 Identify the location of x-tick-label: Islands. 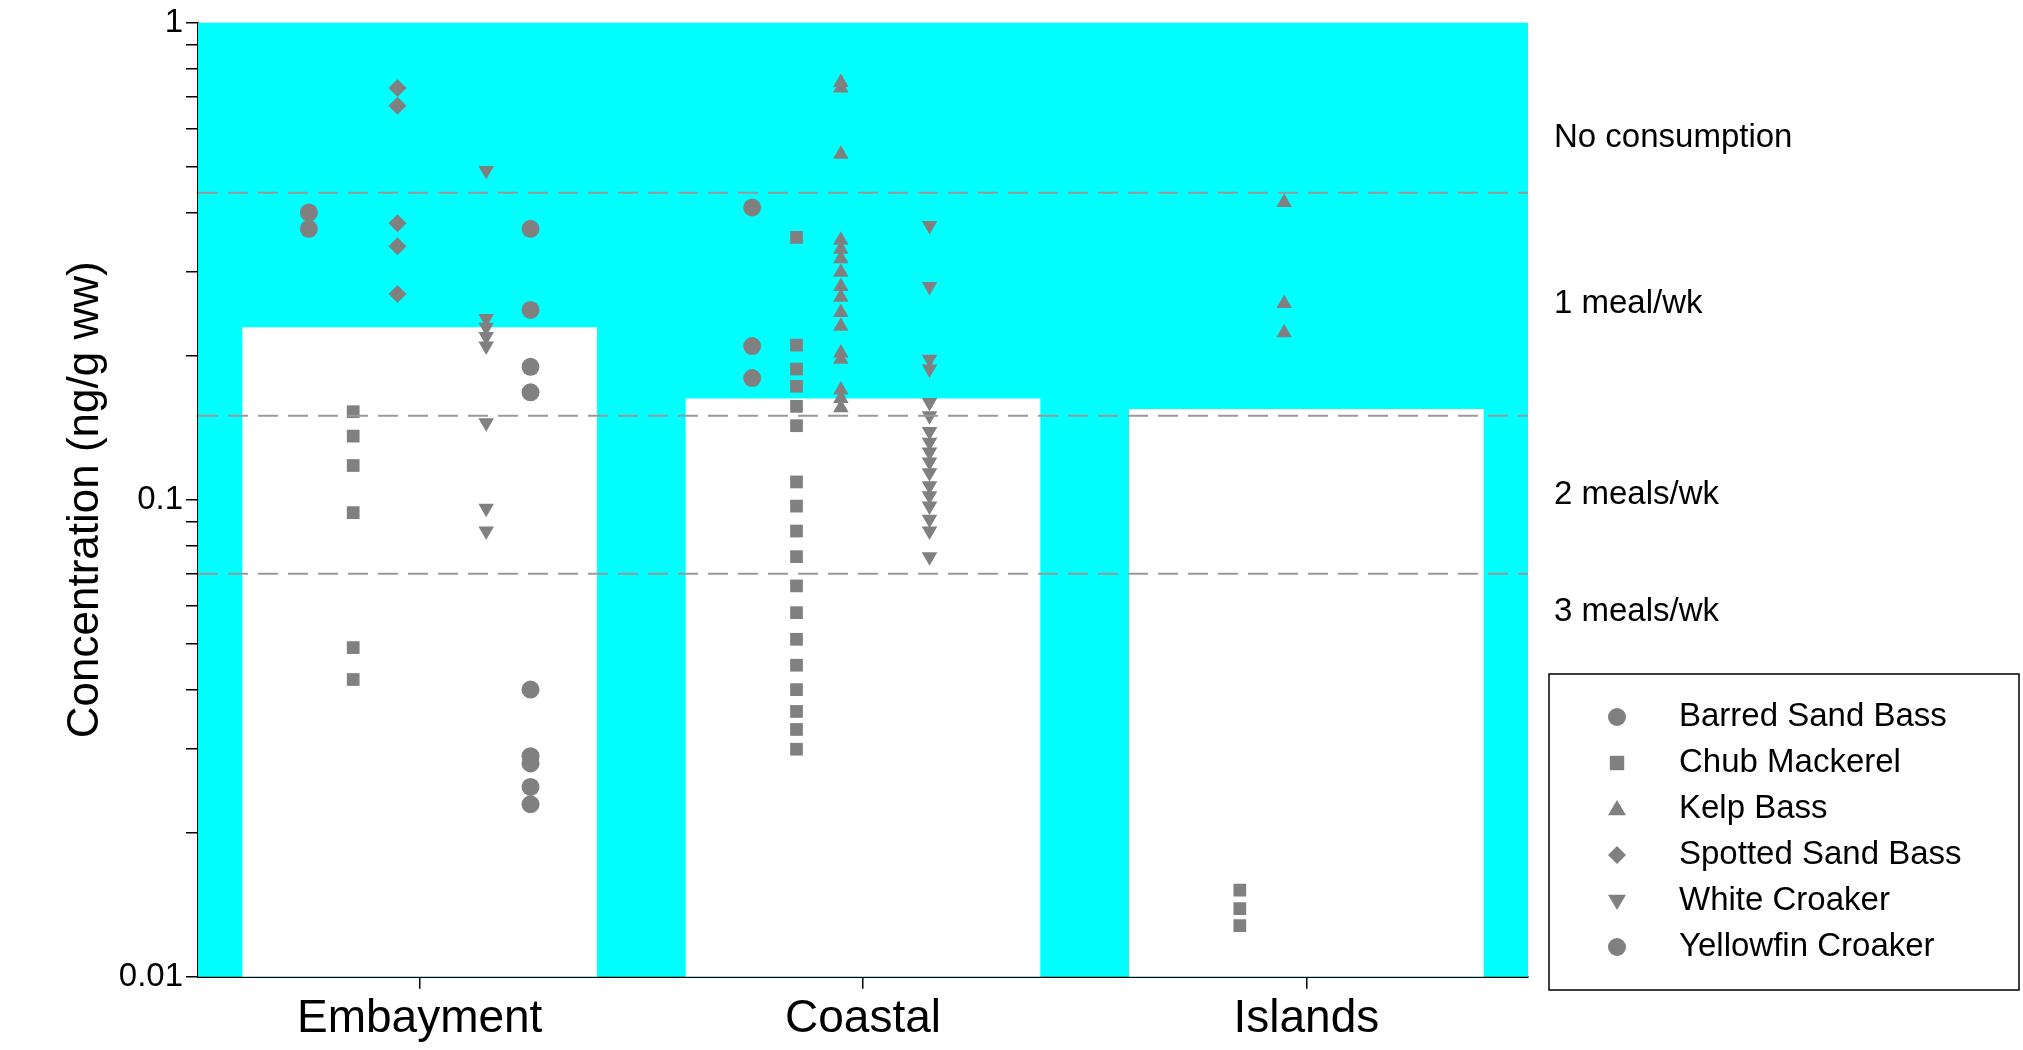
(1306, 1016).